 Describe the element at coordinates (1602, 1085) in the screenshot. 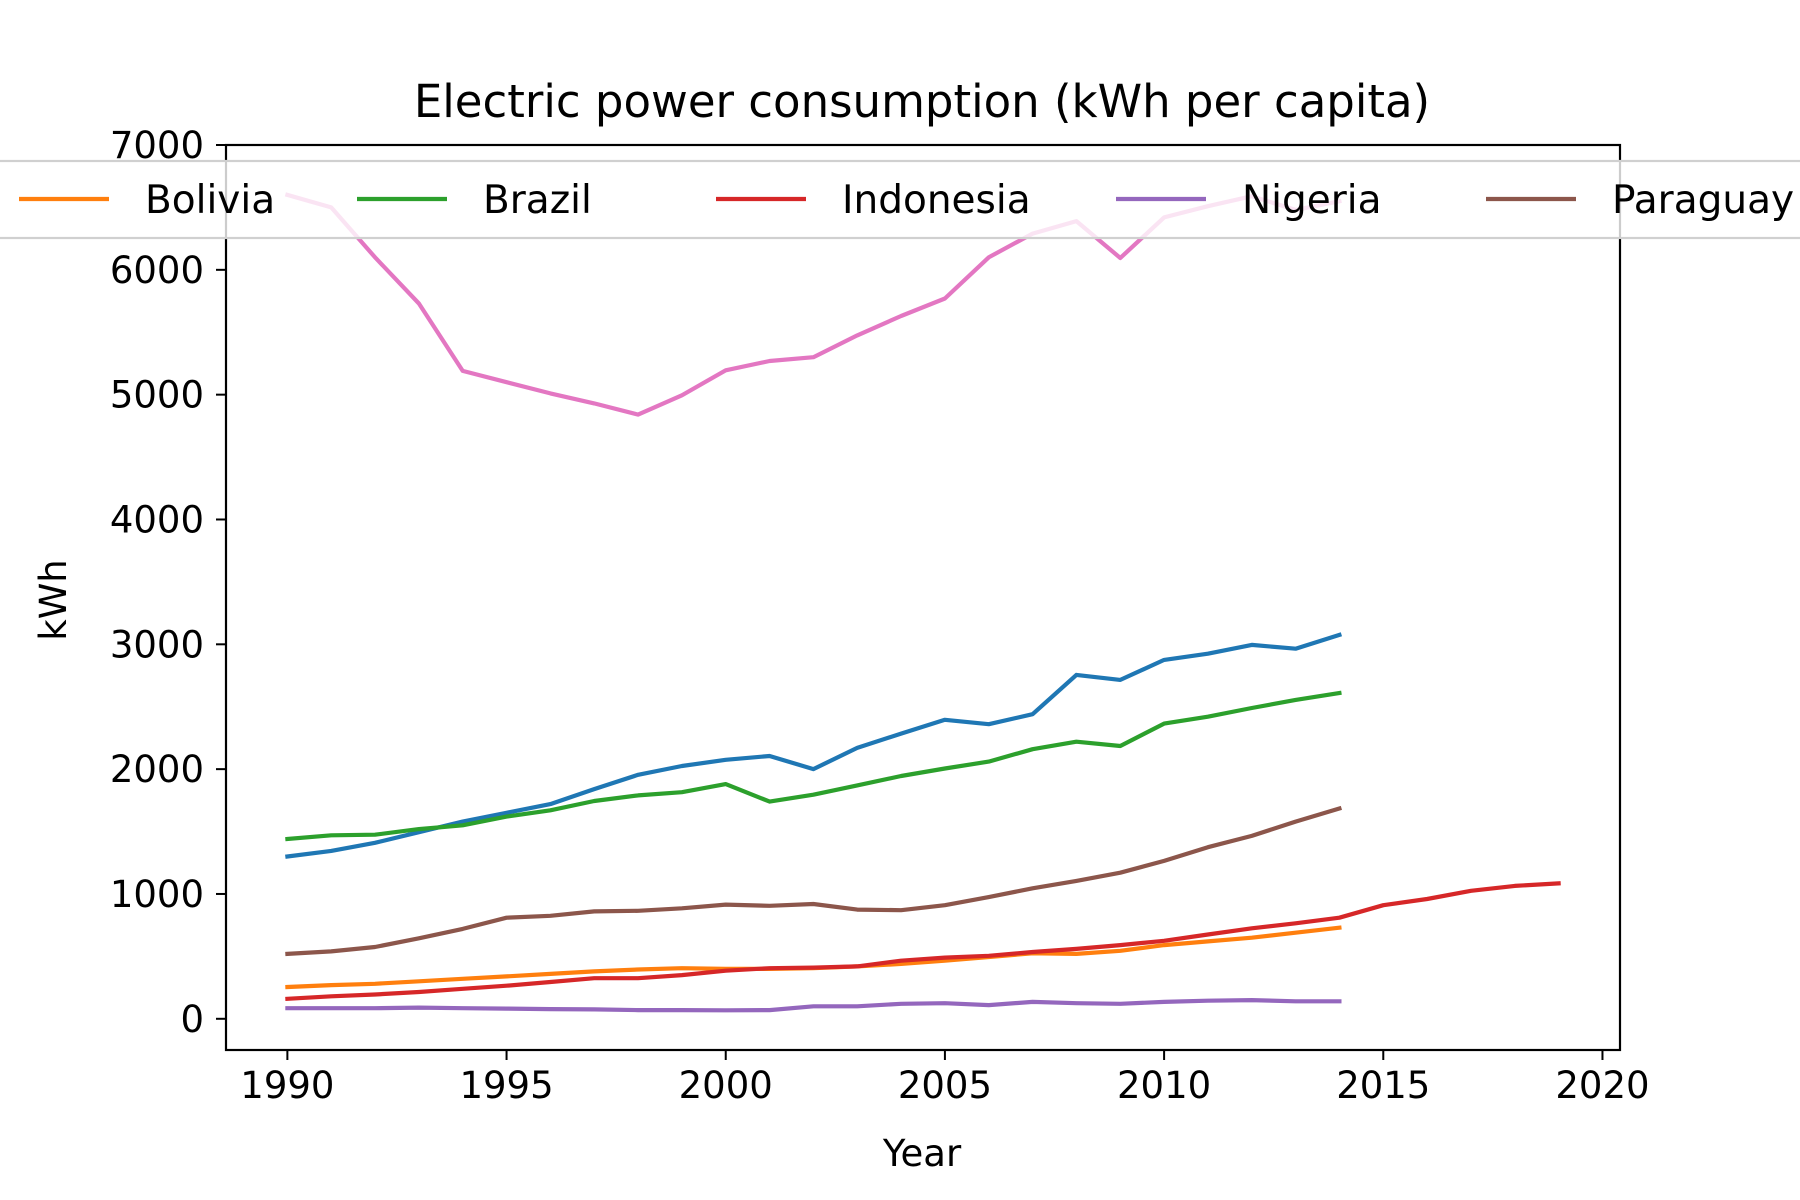

I see `x-tick-label: 2020` at that location.